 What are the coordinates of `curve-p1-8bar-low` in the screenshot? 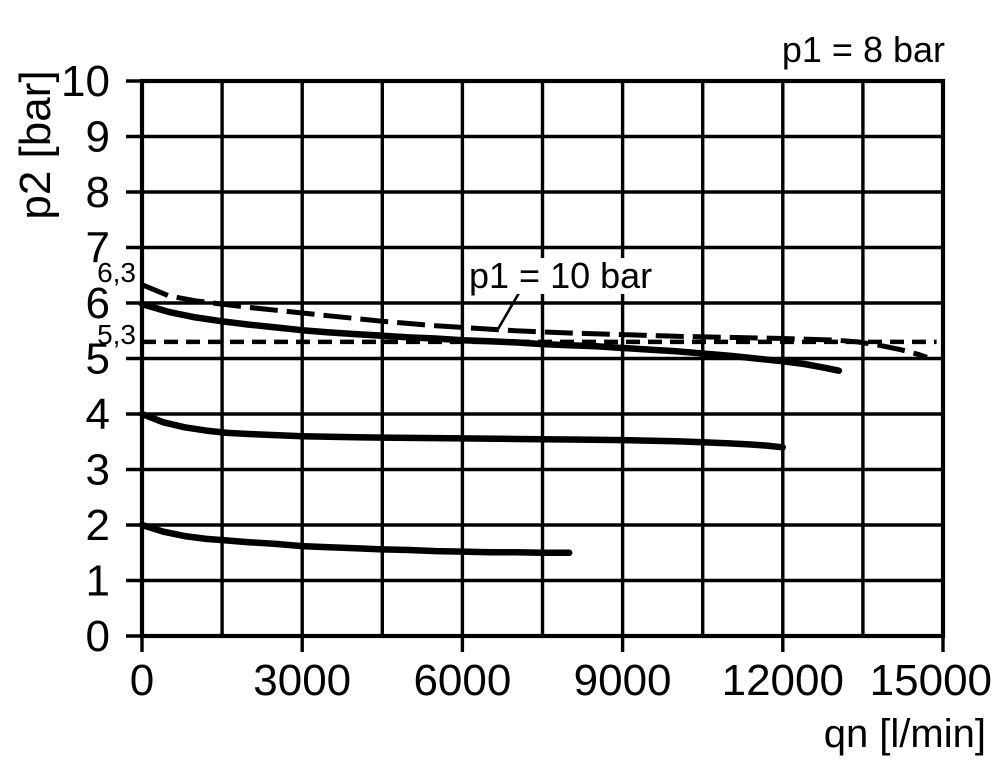 It's located at (355, 539).